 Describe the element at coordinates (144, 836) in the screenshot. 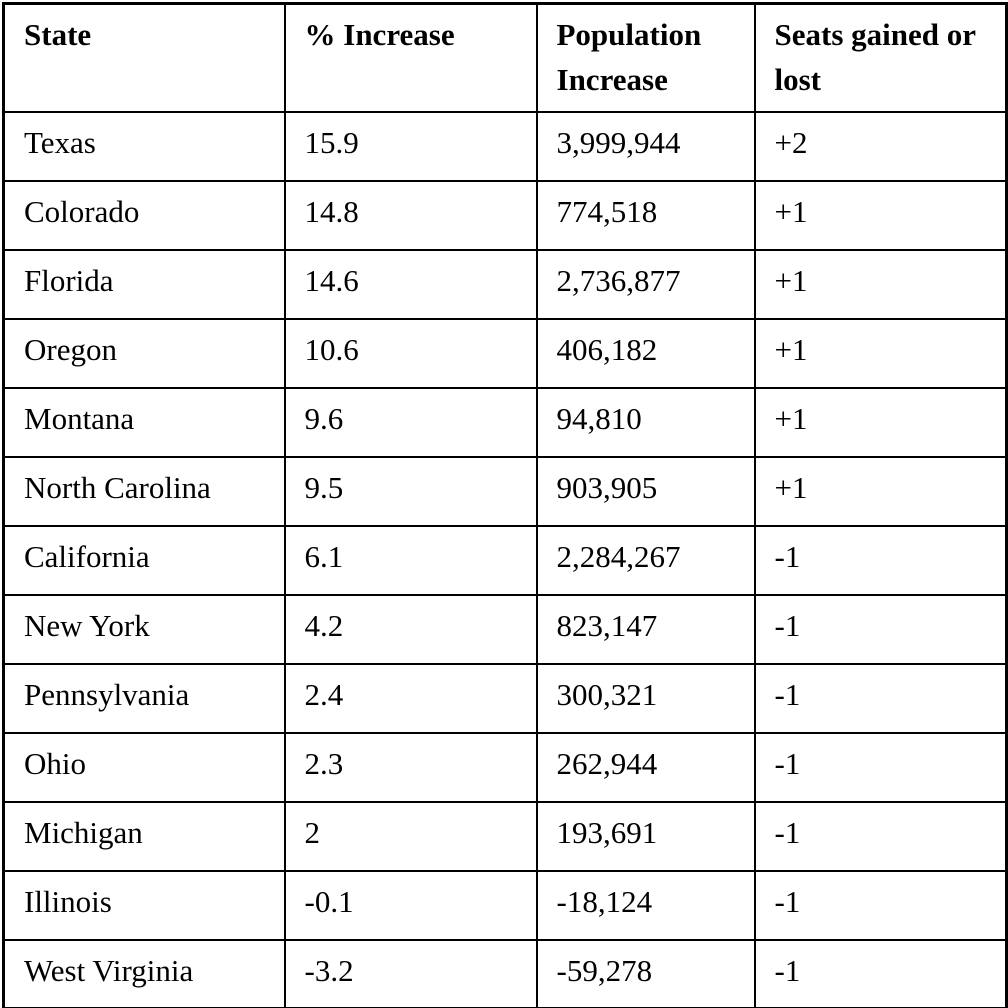

I see `cell-state: Michigan` at that location.